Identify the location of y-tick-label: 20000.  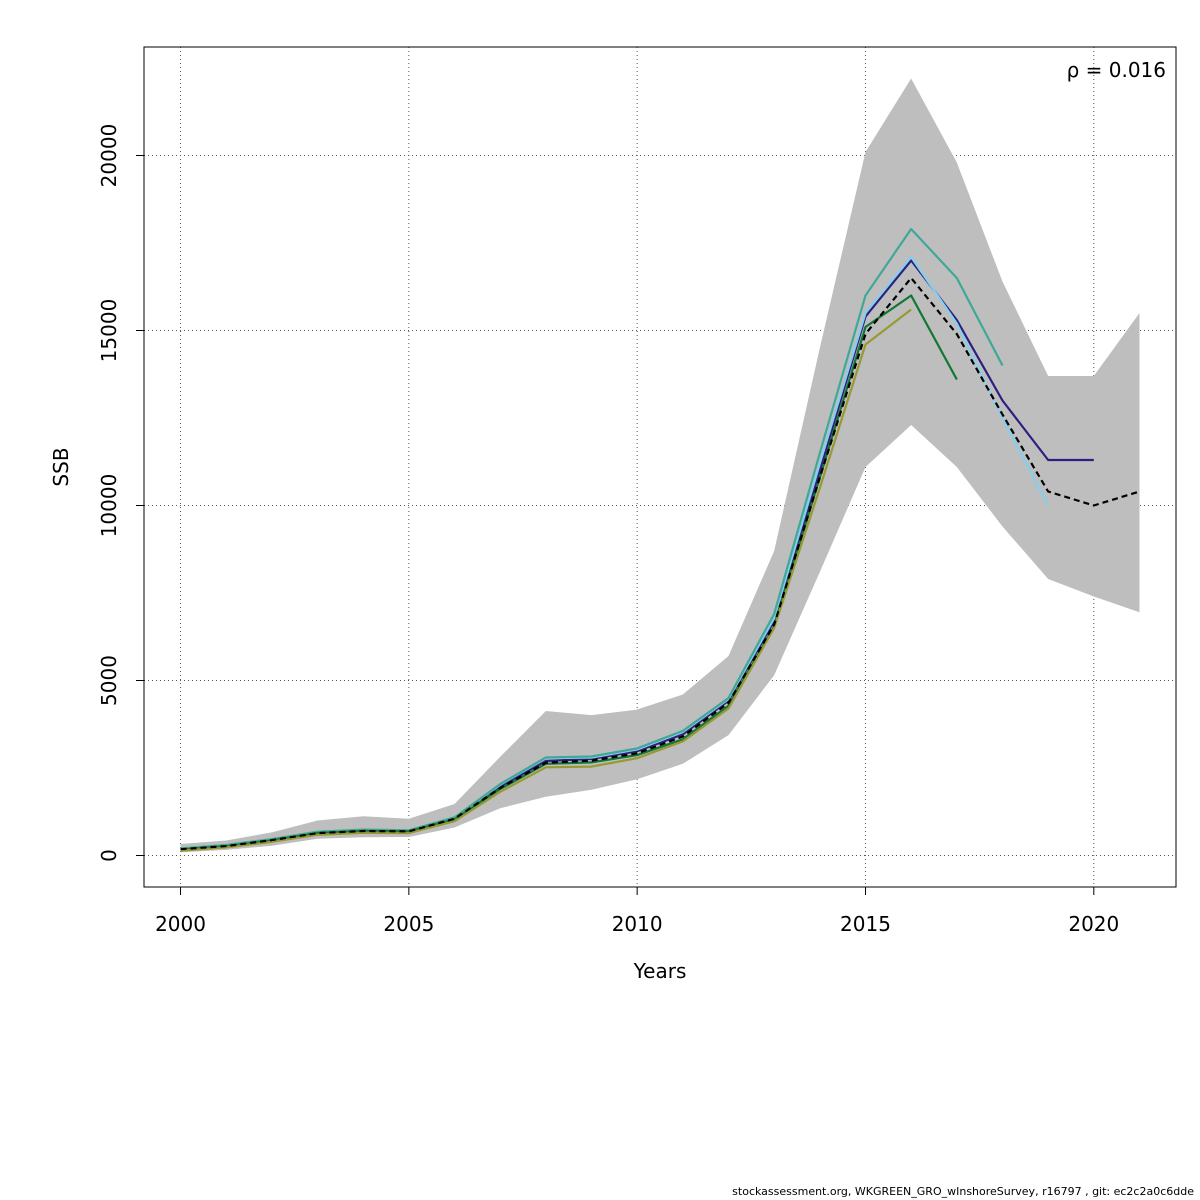
(109, 156).